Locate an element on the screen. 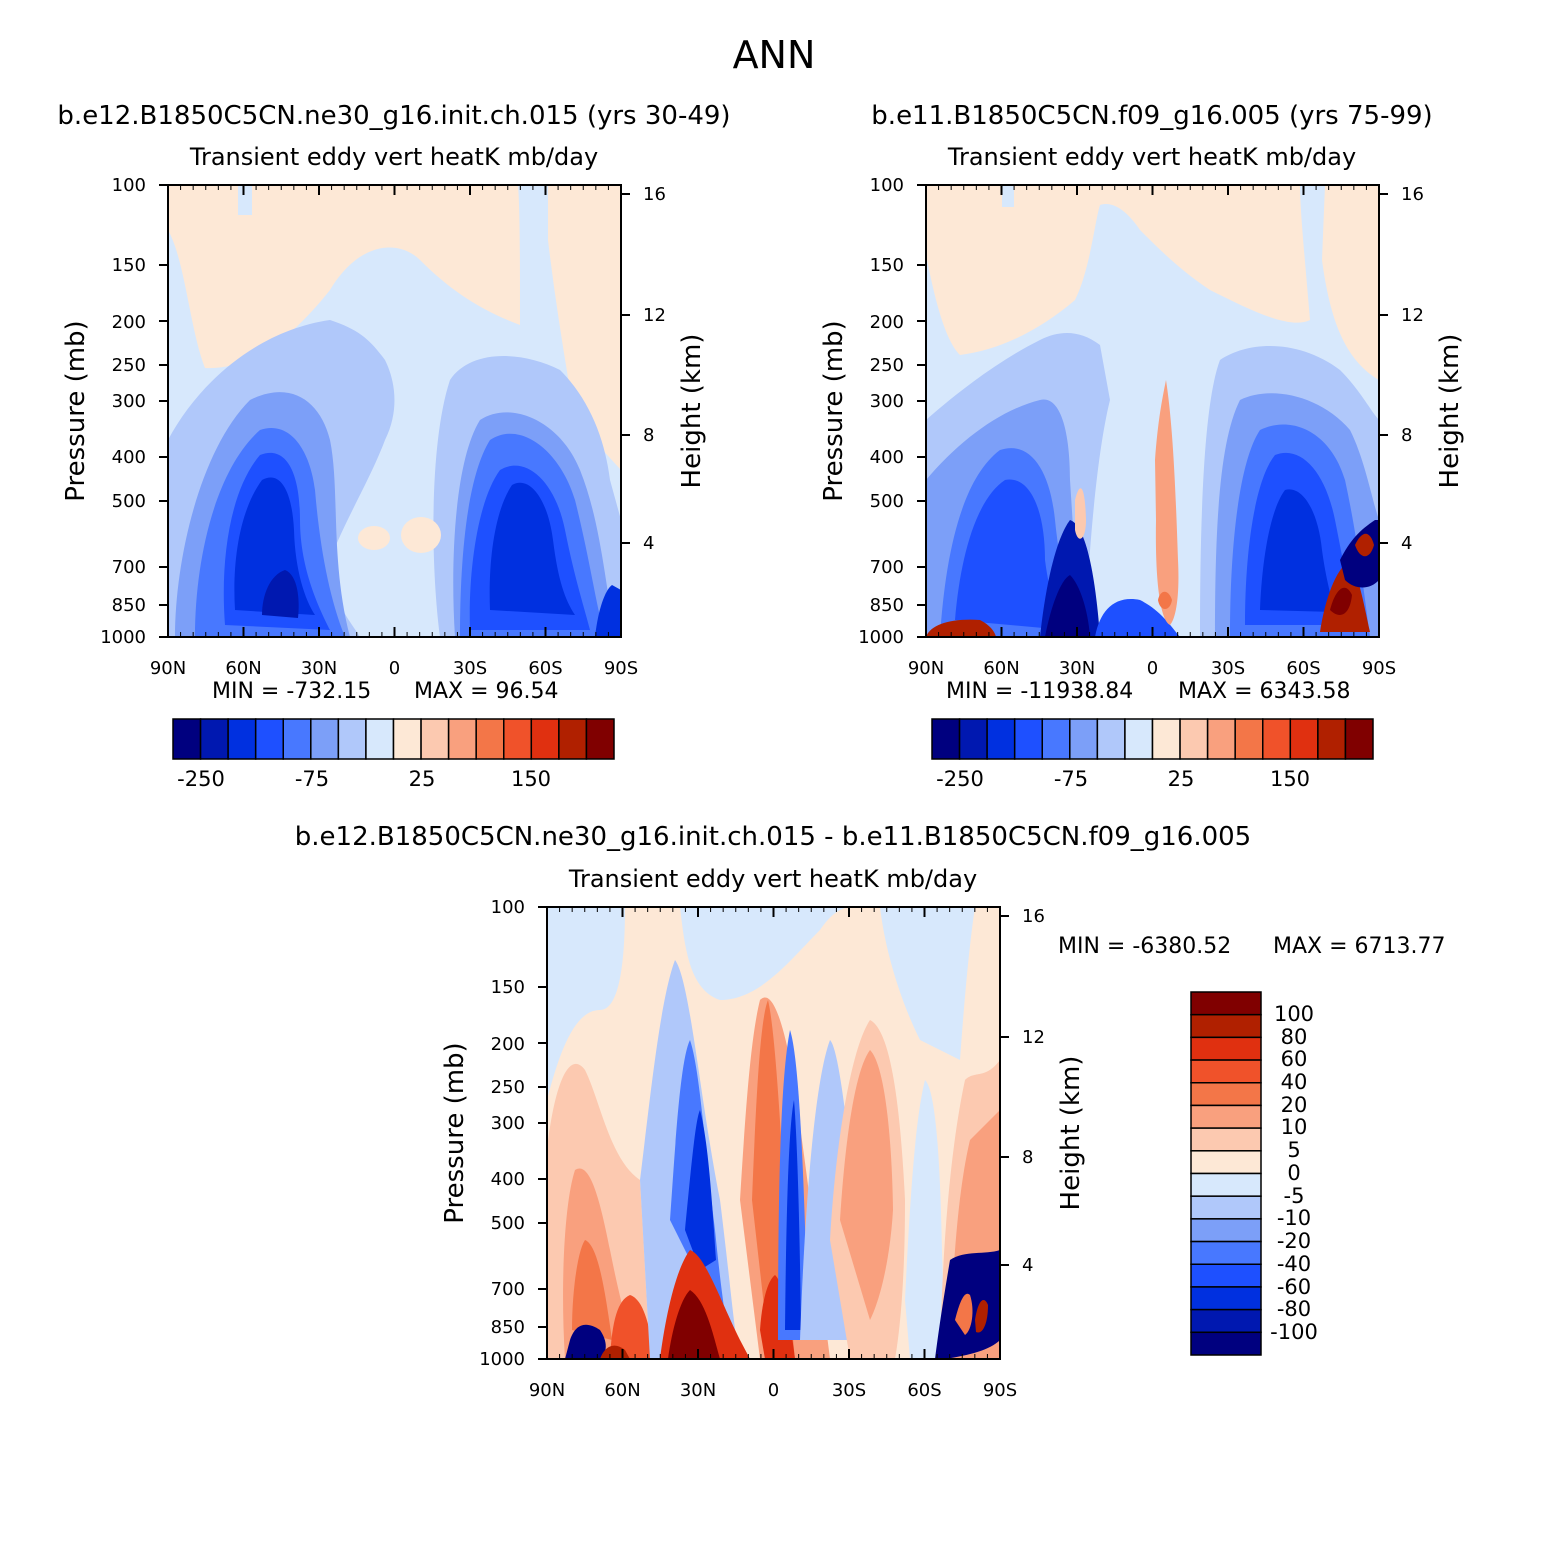  x-tick-label: 60S is located at coordinates (1303, 668).